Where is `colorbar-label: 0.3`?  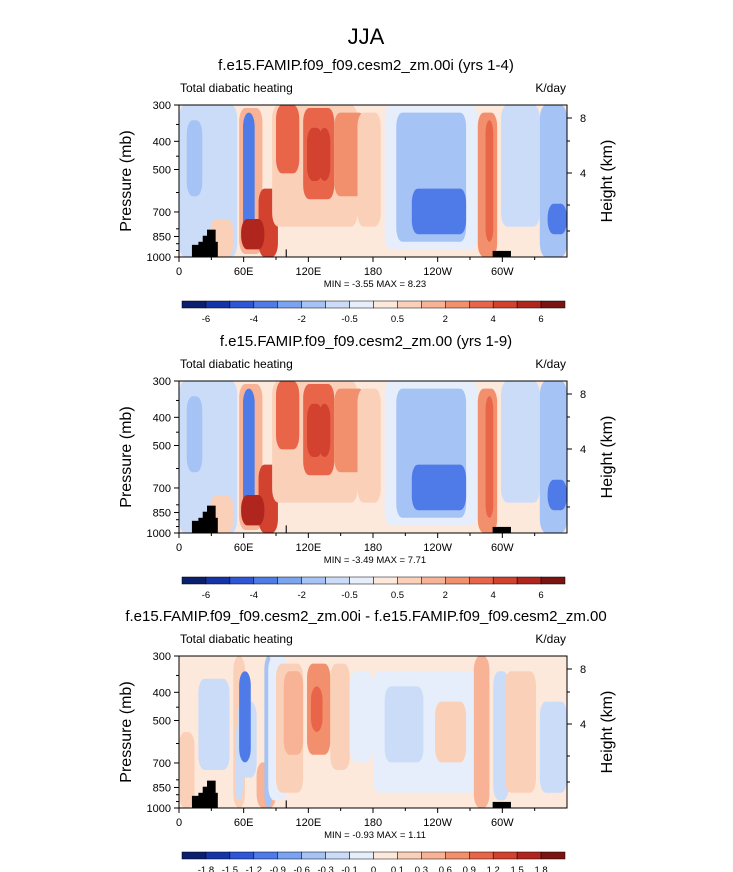
colorbar-label: 0.3 is located at coordinates (421, 868).